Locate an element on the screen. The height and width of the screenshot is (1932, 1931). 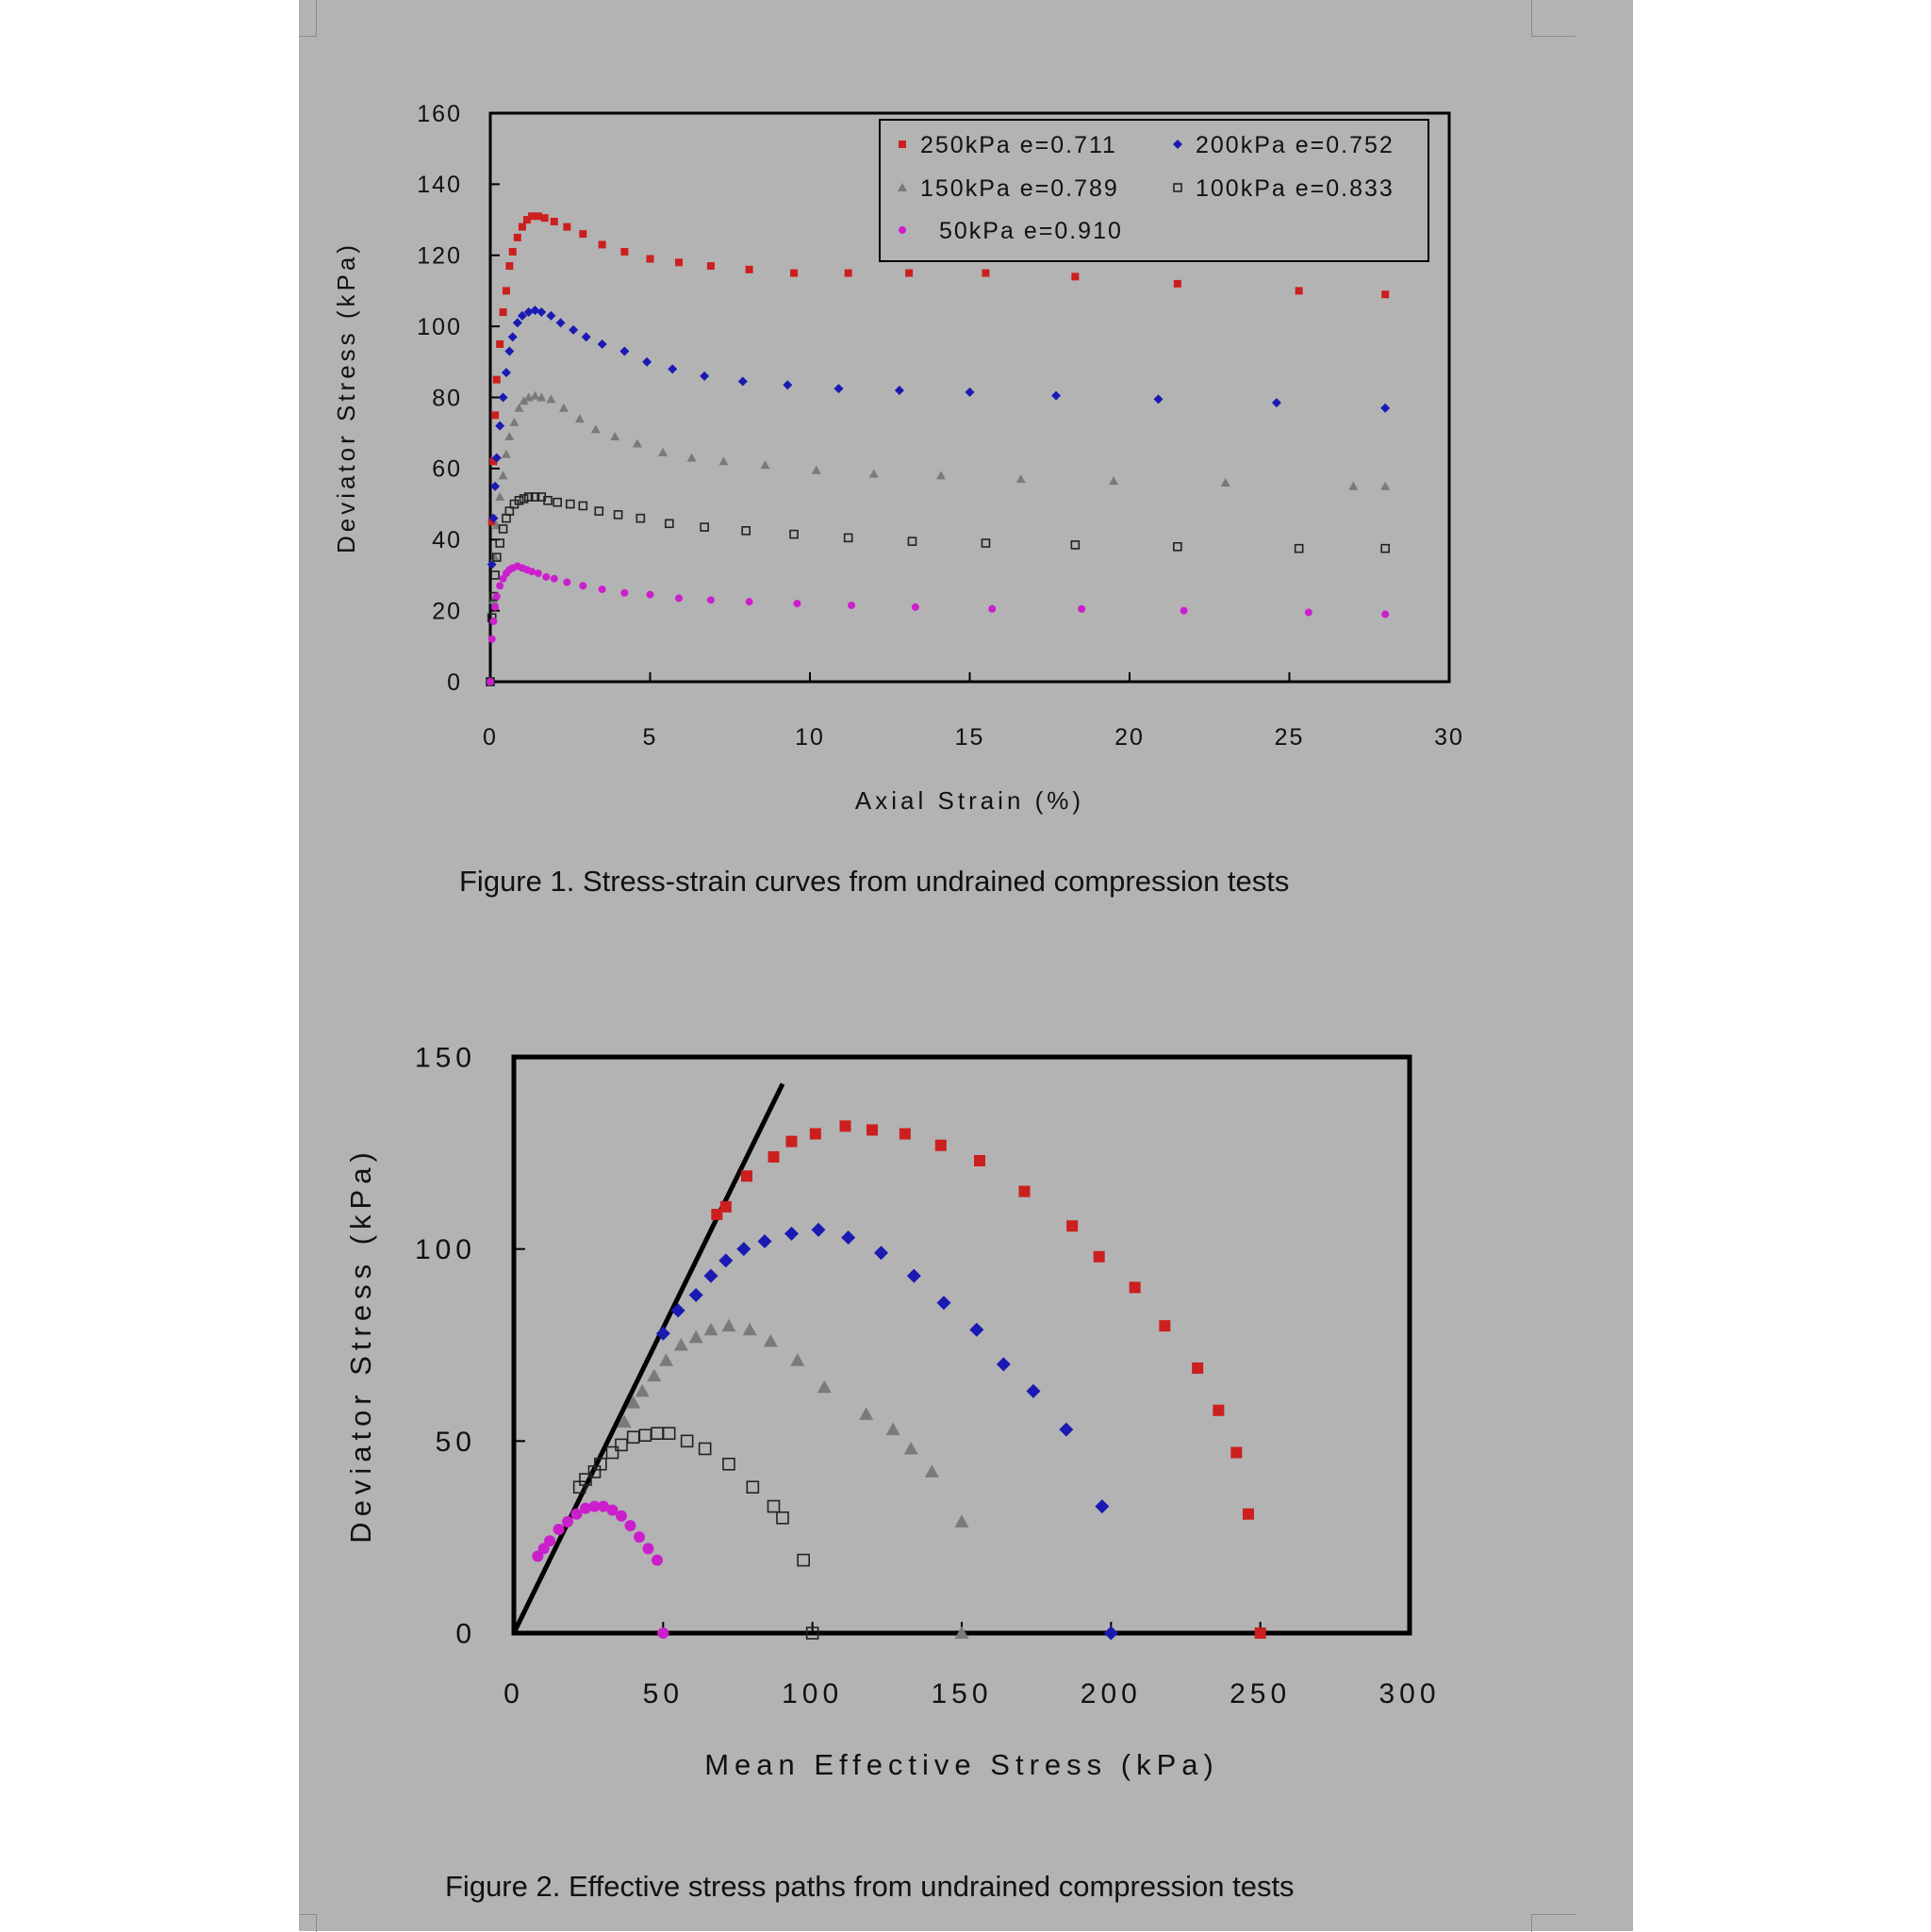
legend-entry-50kpa-marker is located at coordinates (902, 230).